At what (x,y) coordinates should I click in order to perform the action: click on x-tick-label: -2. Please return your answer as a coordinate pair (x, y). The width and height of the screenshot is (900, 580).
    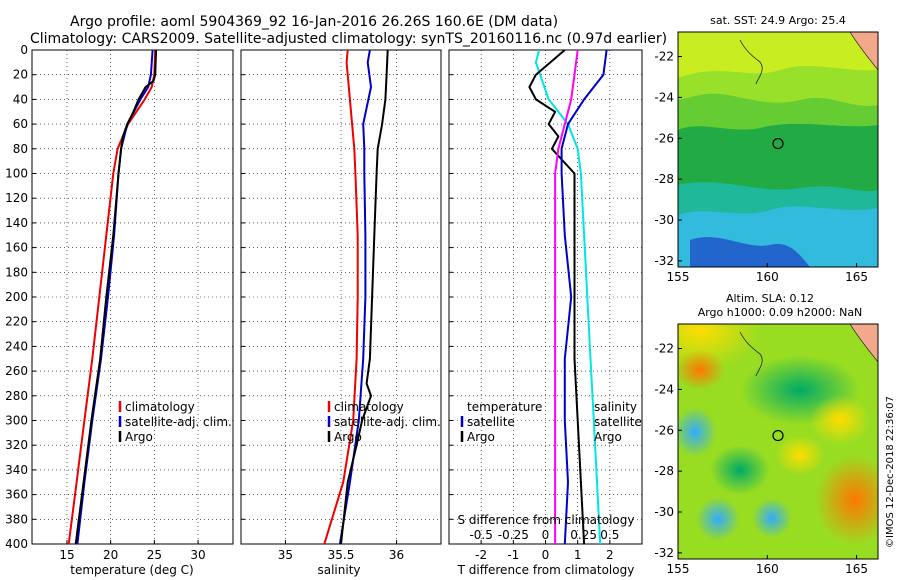
    Looking at the image, I should click on (481, 555).